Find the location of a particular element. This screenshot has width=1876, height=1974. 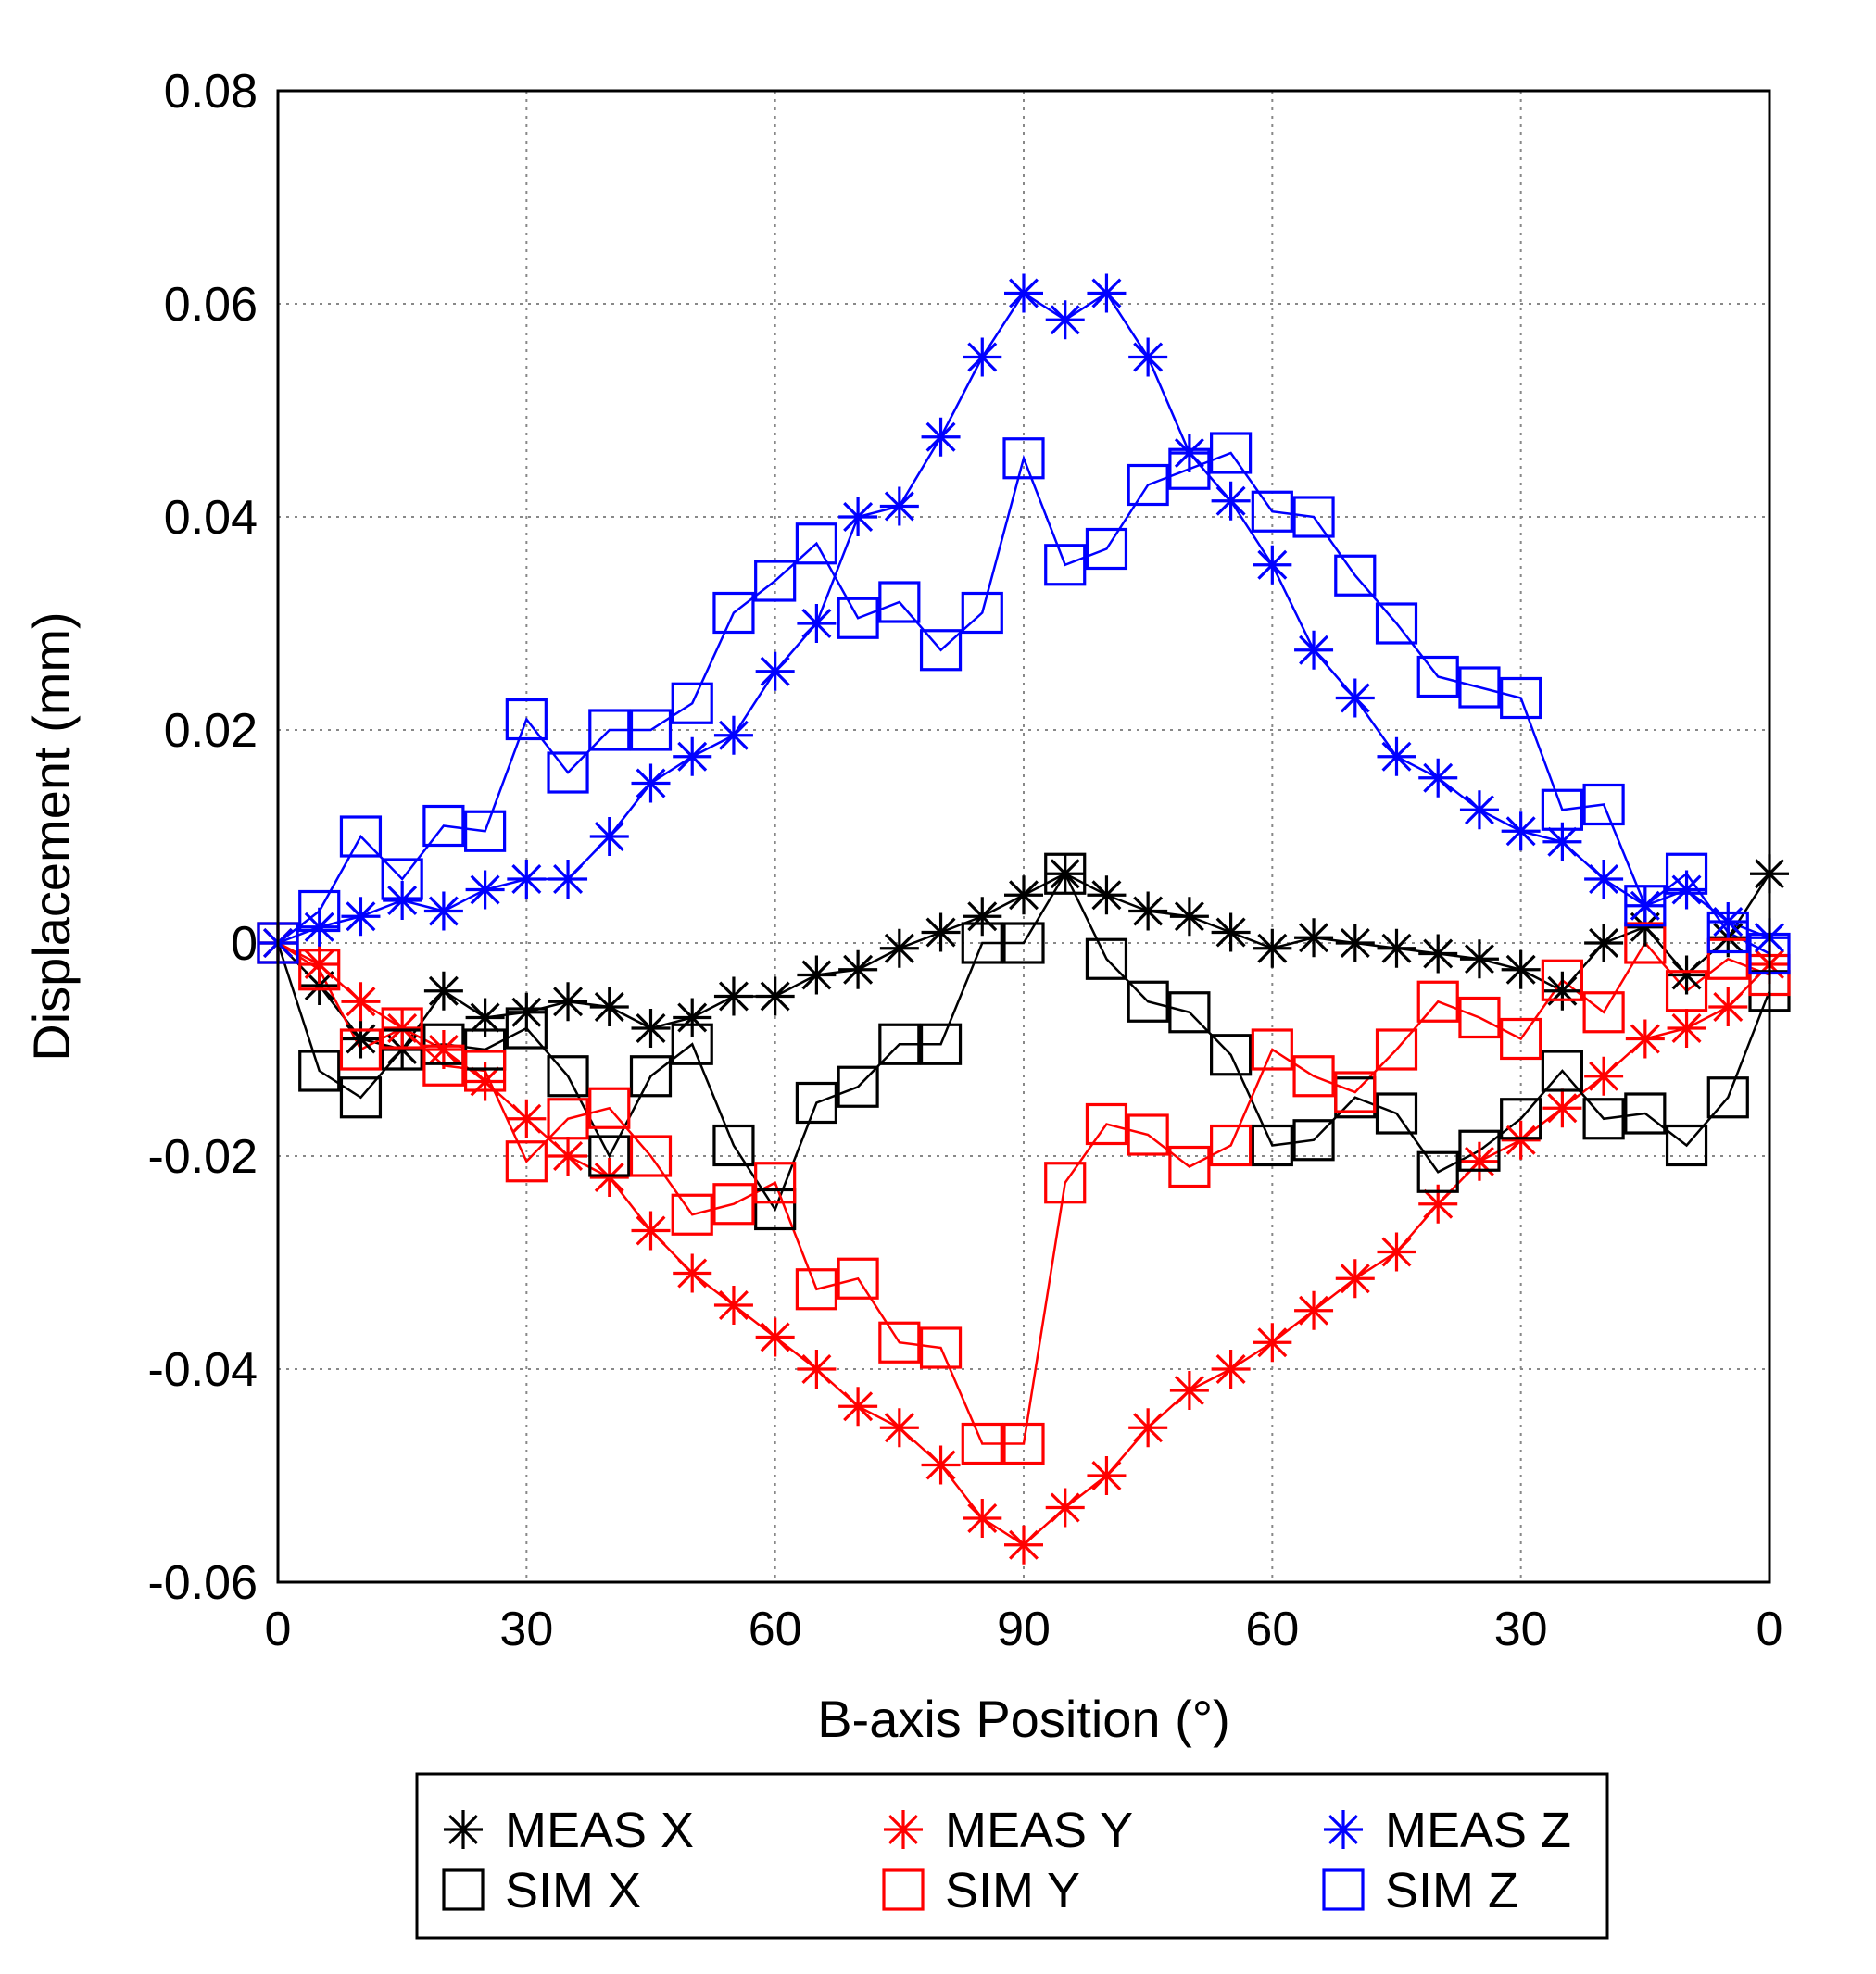

legend-box is located at coordinates (1012, 1856).